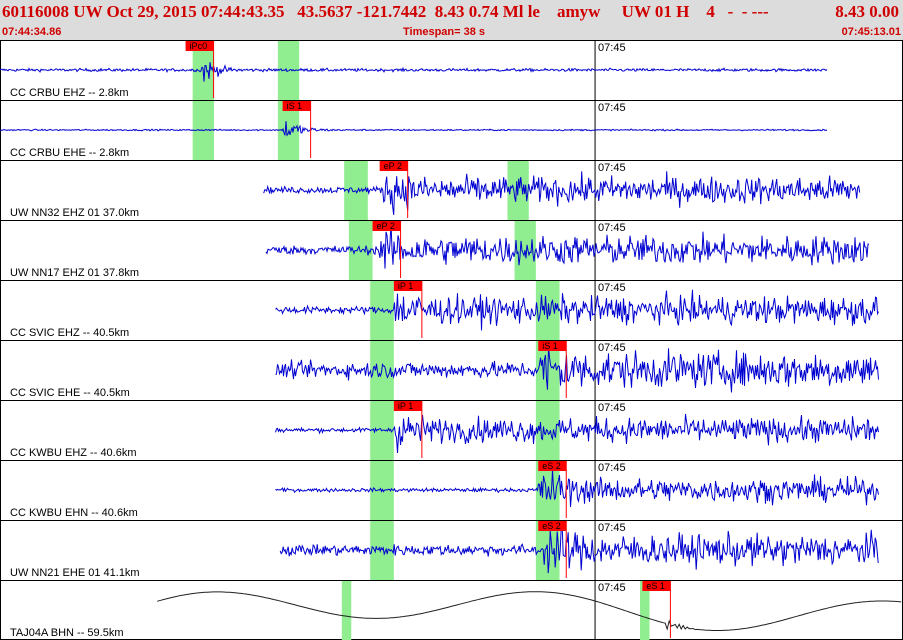  I want to click on pick-label: eS 1, so click(655, 586).